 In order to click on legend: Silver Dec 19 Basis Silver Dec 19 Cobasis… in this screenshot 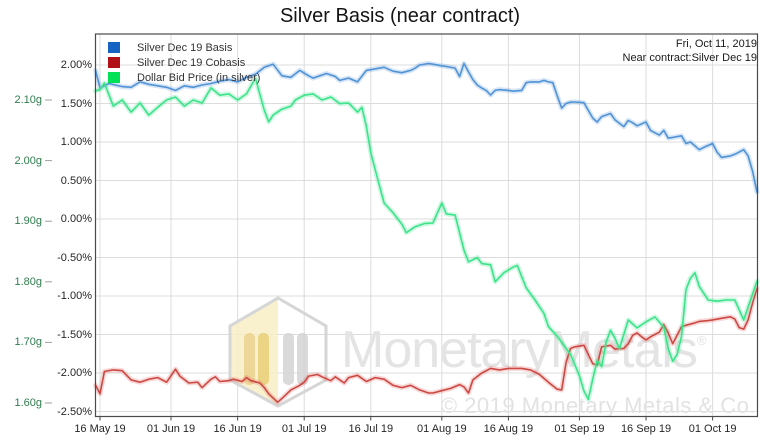, I will do `click(184, 62)`.